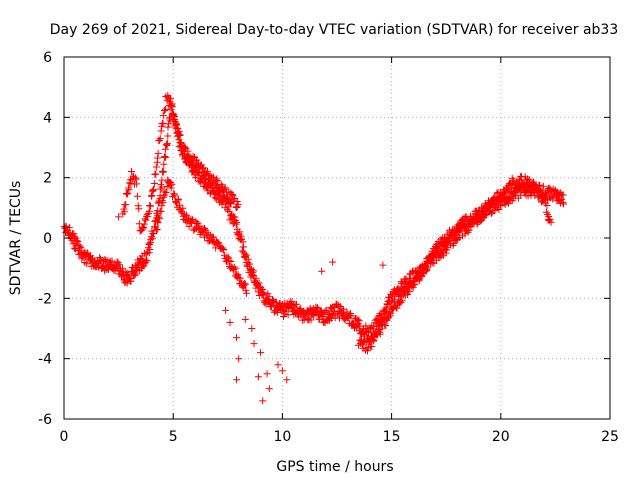 Image resolution: width=640 pixels, height=480 pixels. What do you see at coordinates (47, 239) in the screenshot?
I see `y-tick-label: 0` at bounding box center [47, 239].